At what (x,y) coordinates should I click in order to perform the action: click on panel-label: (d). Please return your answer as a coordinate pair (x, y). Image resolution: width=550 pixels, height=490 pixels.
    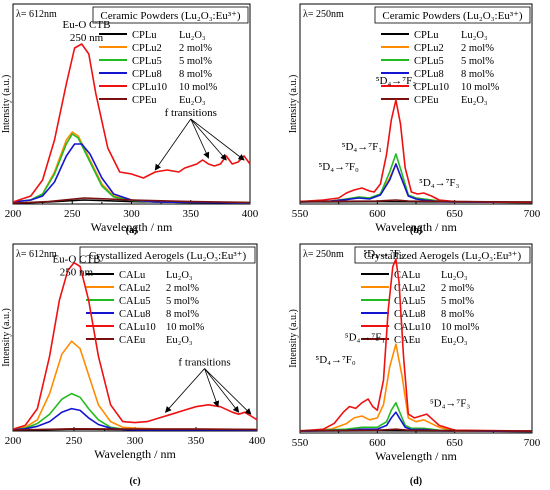
    Looking at the image, I should click on (416, 481).